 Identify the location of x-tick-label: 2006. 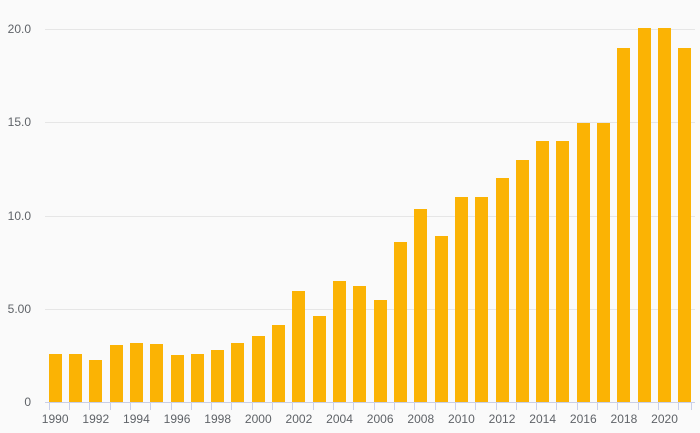
(380, 419).